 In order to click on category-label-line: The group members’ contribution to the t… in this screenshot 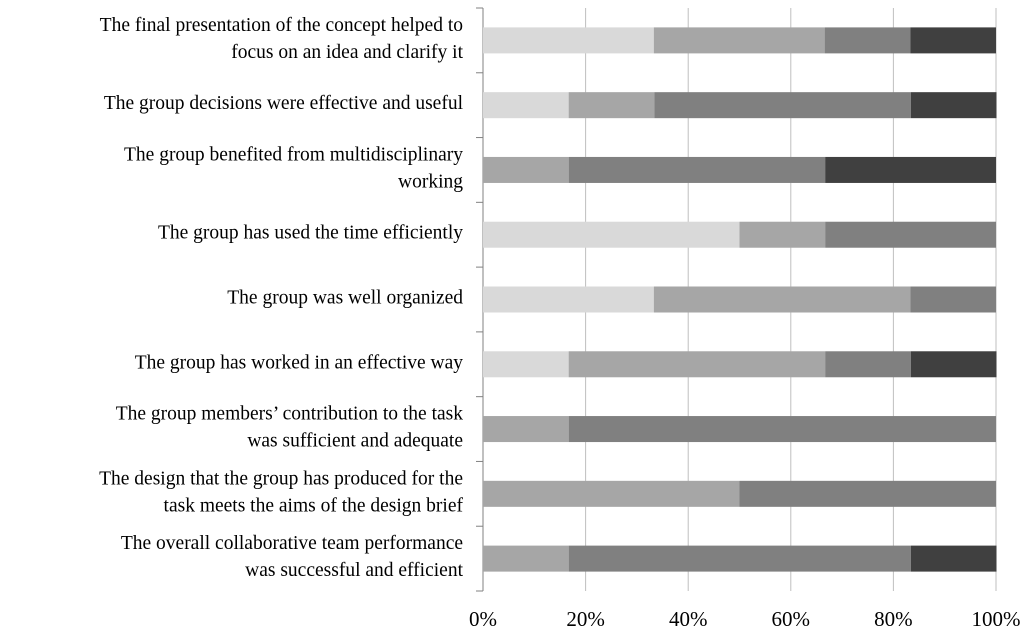, I will do `click(290, 414)`.